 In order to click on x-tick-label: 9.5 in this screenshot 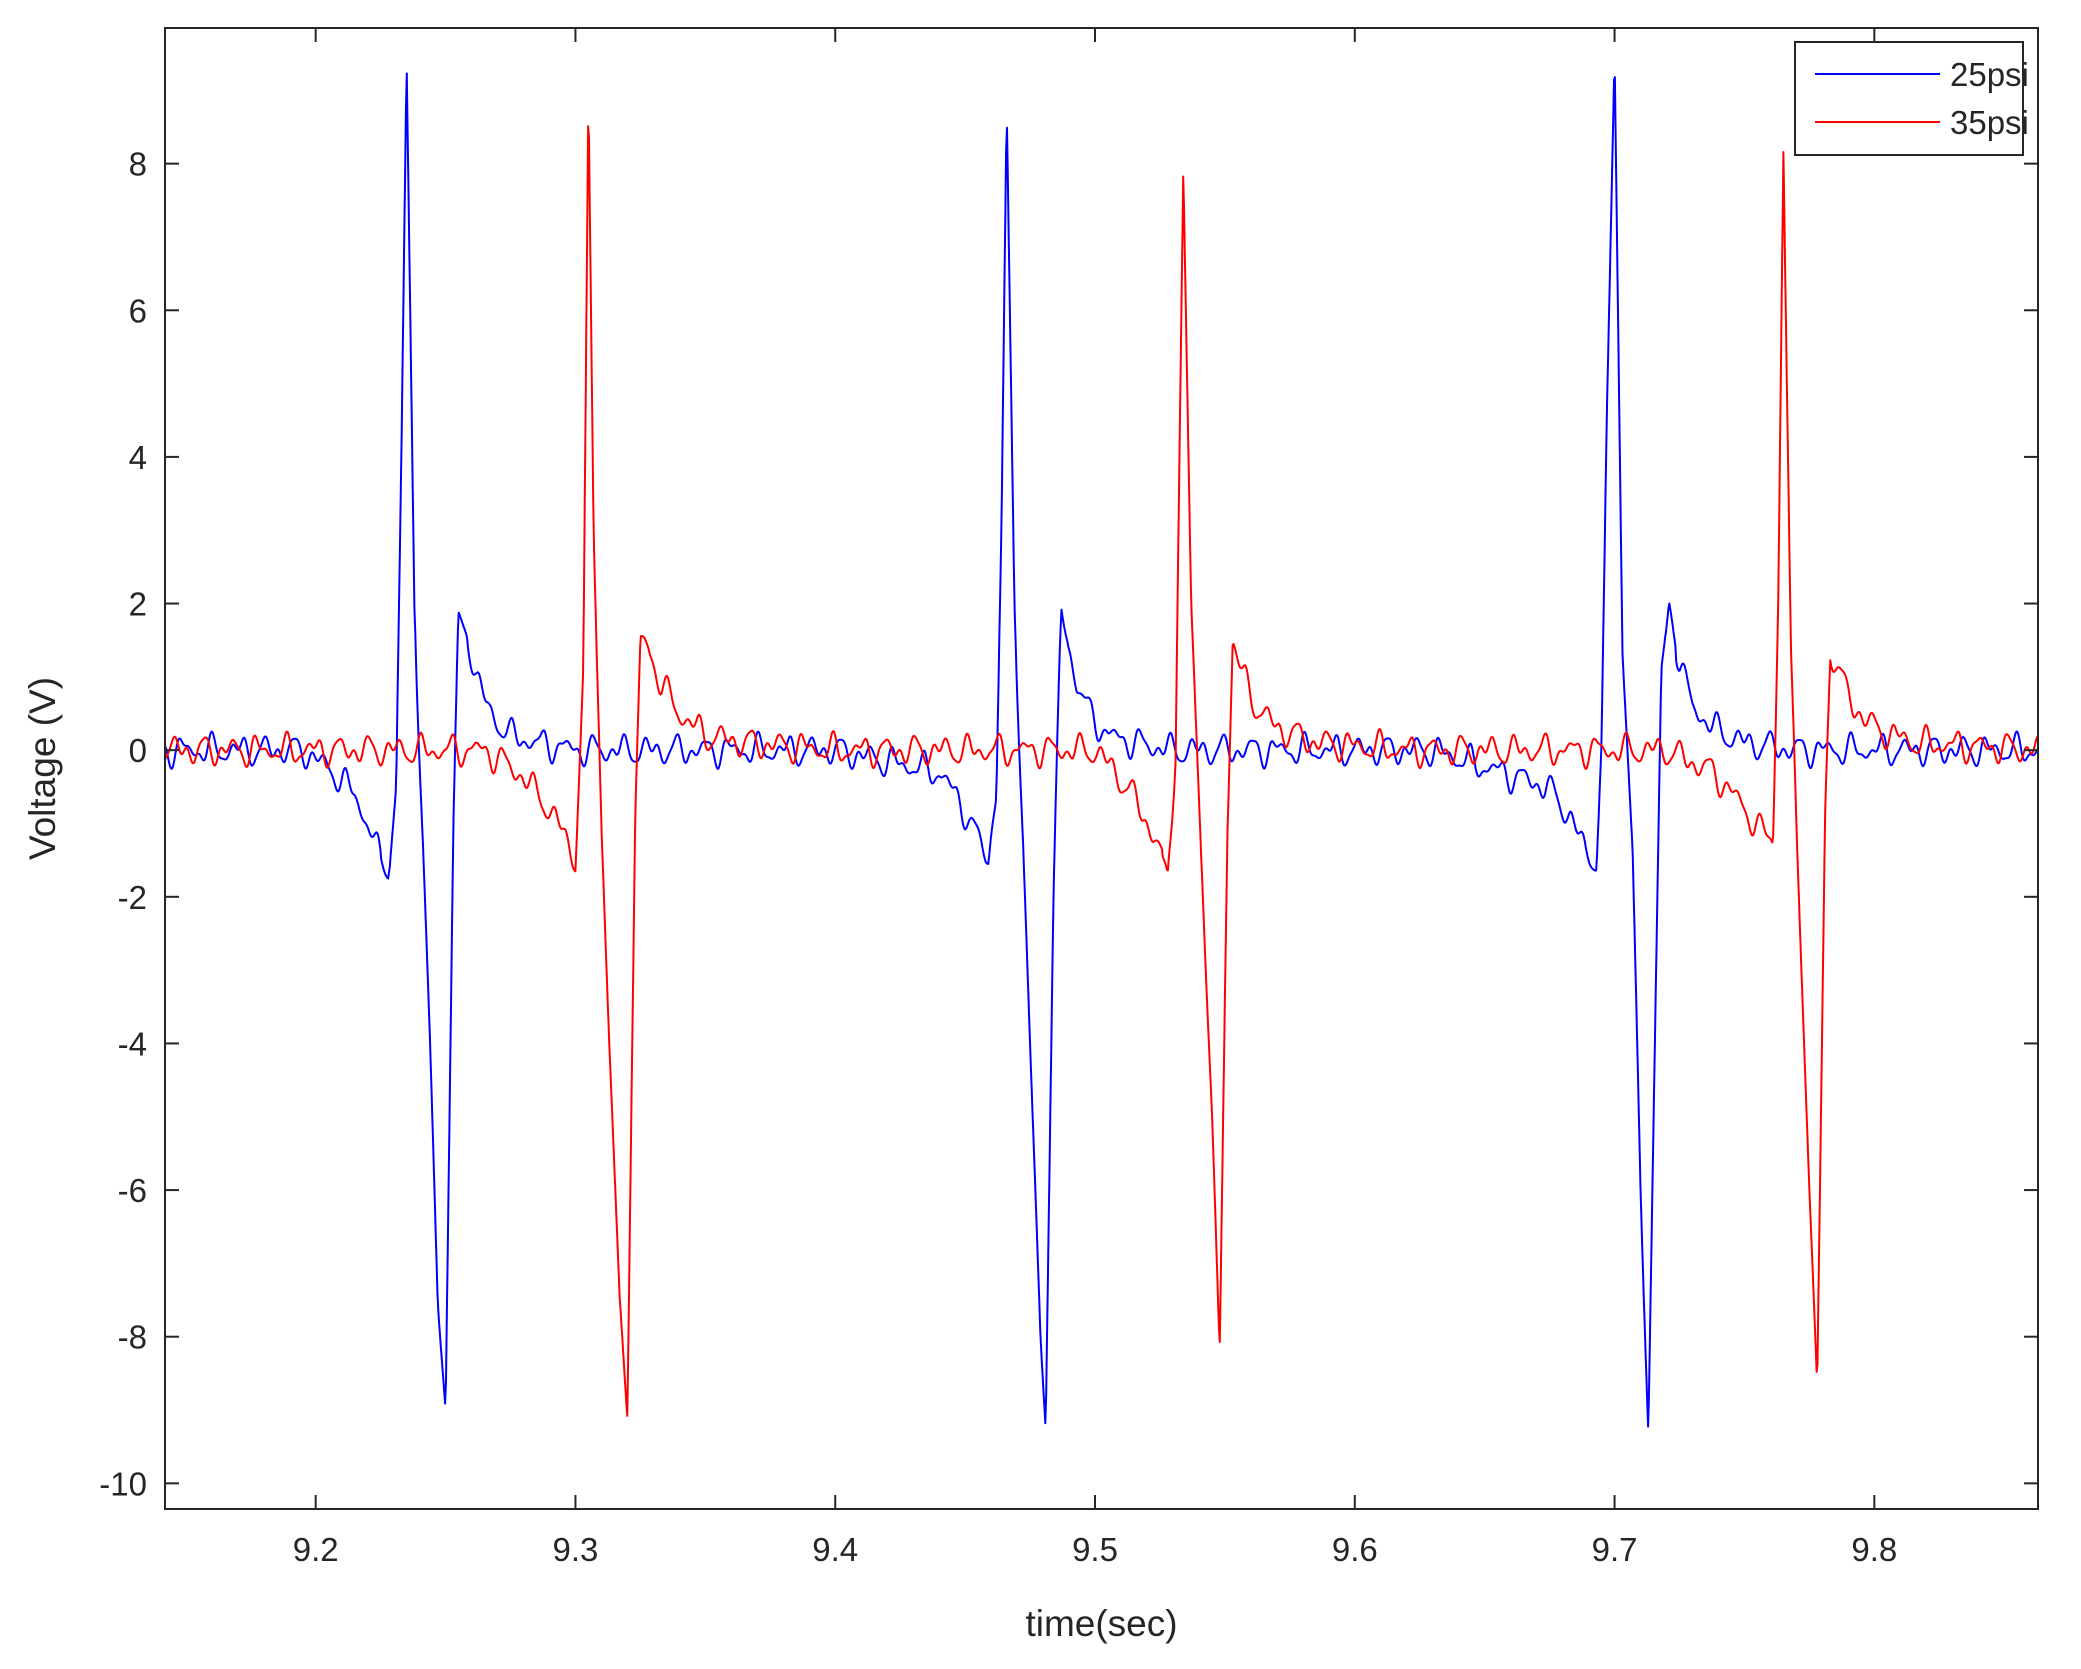, I will do `click(1095, 1549)`.